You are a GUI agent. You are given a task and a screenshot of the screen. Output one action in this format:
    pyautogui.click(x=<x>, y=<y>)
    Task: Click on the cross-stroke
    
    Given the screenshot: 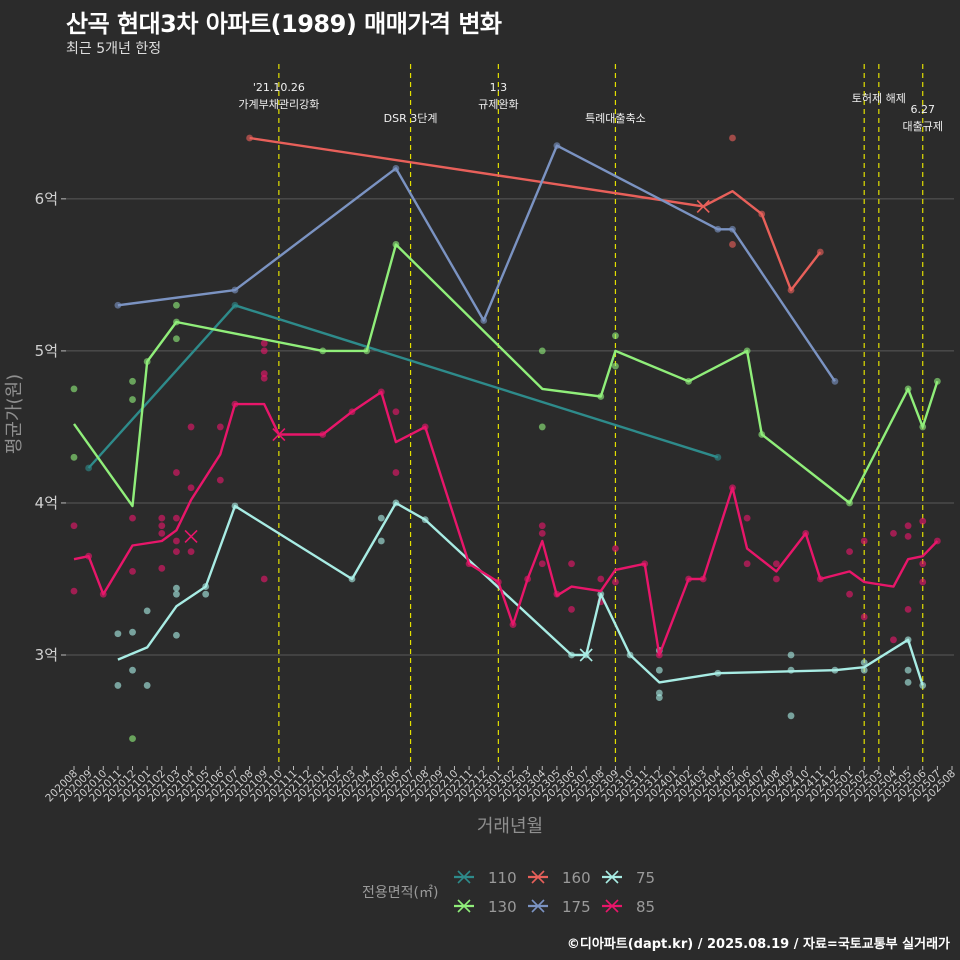 What is the action you would take?
    pyautogui.click(x=279, y=434)
    